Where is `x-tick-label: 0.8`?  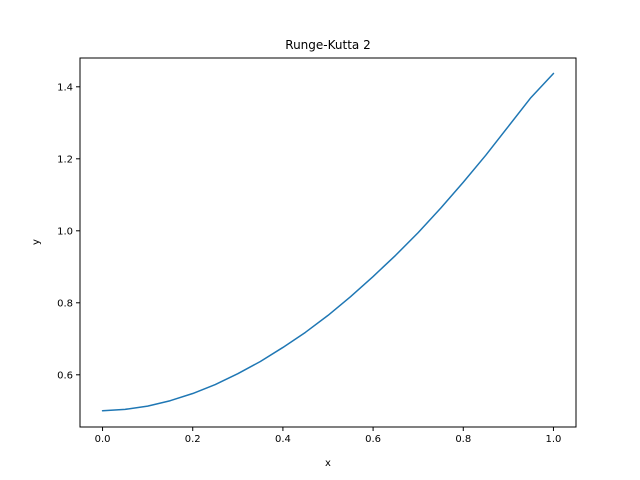
x-tick-label: 0.8 is located at coordinates (463, 439).